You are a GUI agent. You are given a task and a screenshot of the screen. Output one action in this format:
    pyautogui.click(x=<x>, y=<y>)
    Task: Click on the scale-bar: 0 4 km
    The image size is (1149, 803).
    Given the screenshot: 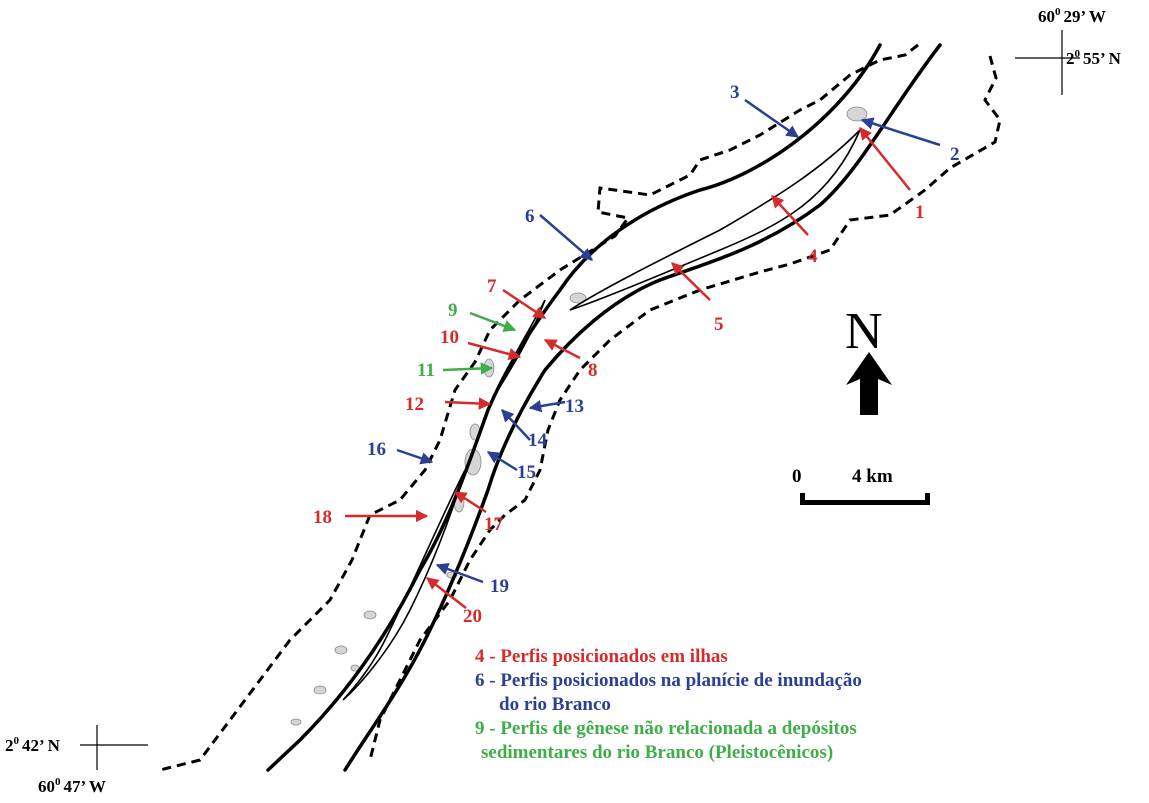 What is the action you would take?
    pyautogui.click(x=861, y=485)
    